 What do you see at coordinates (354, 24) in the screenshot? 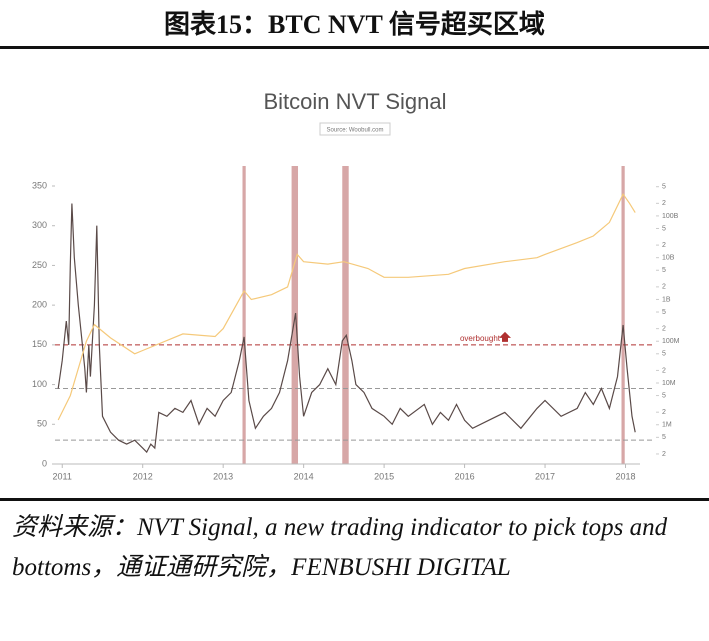
I see `figure-title: 图表15：BTC NVT 信号超买区域` at bounding box center [354, 24].